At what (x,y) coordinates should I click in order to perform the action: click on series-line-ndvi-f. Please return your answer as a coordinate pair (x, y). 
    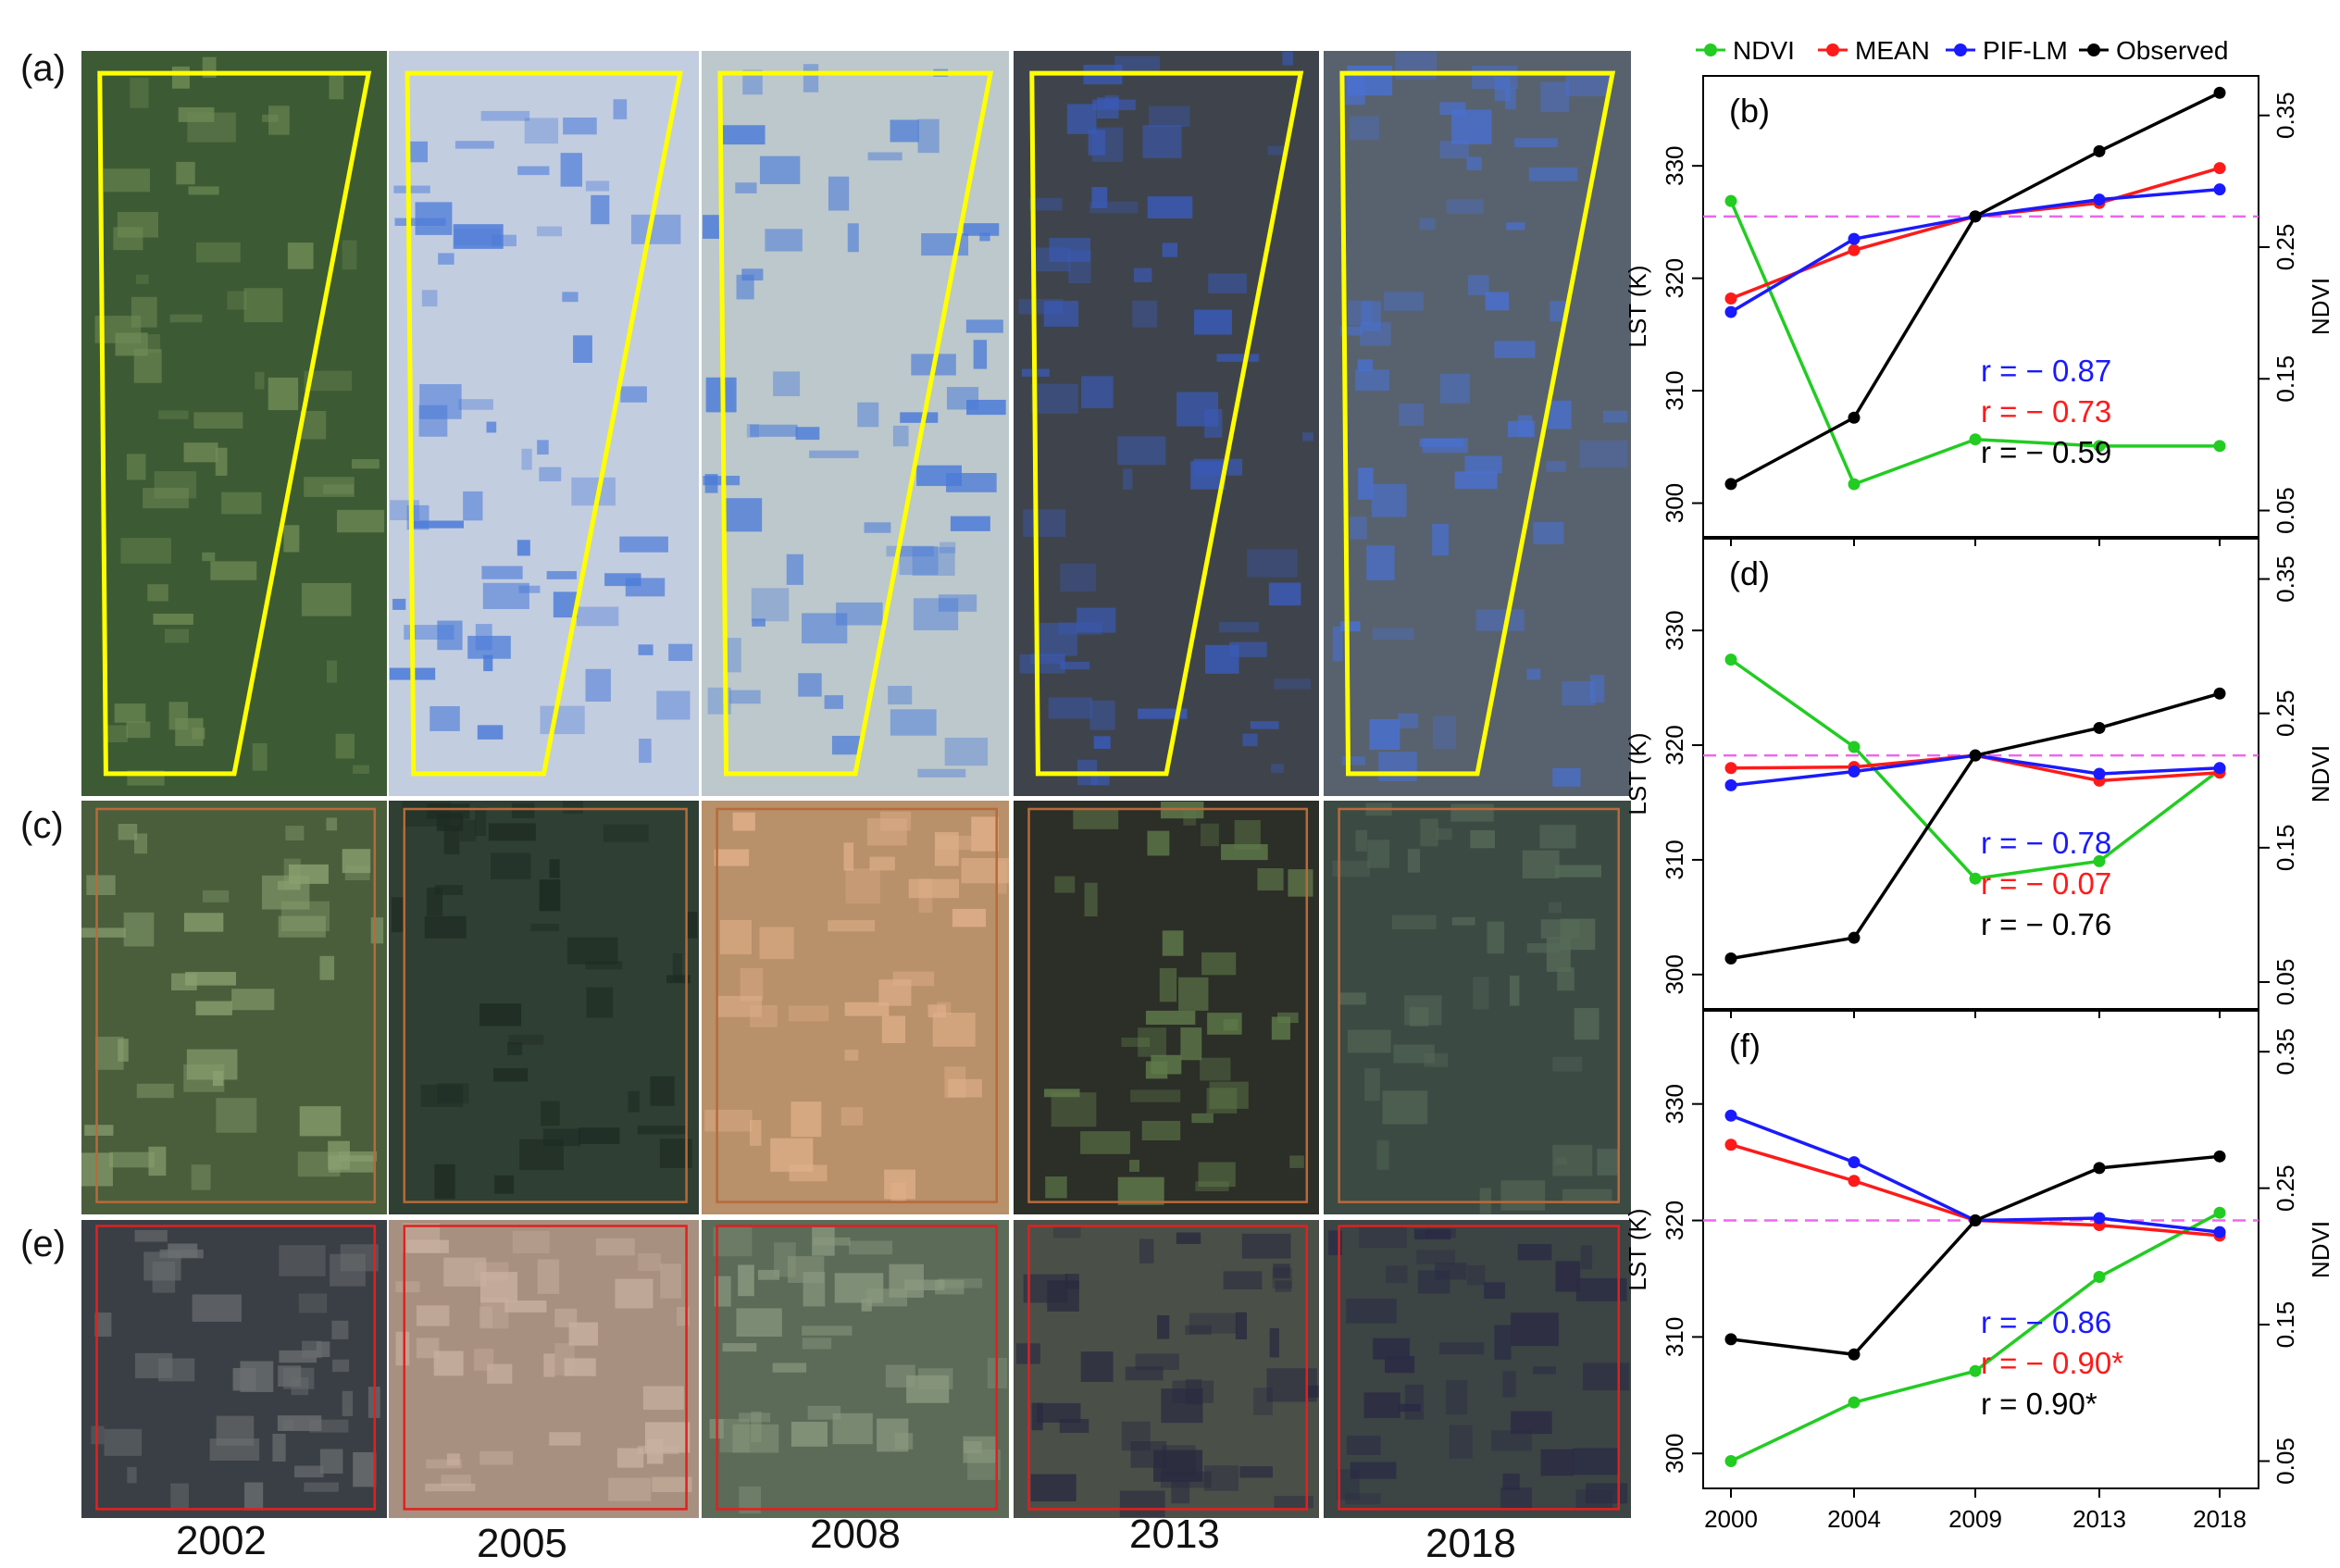
    Looking at the image, I should click on (1976, 1337).